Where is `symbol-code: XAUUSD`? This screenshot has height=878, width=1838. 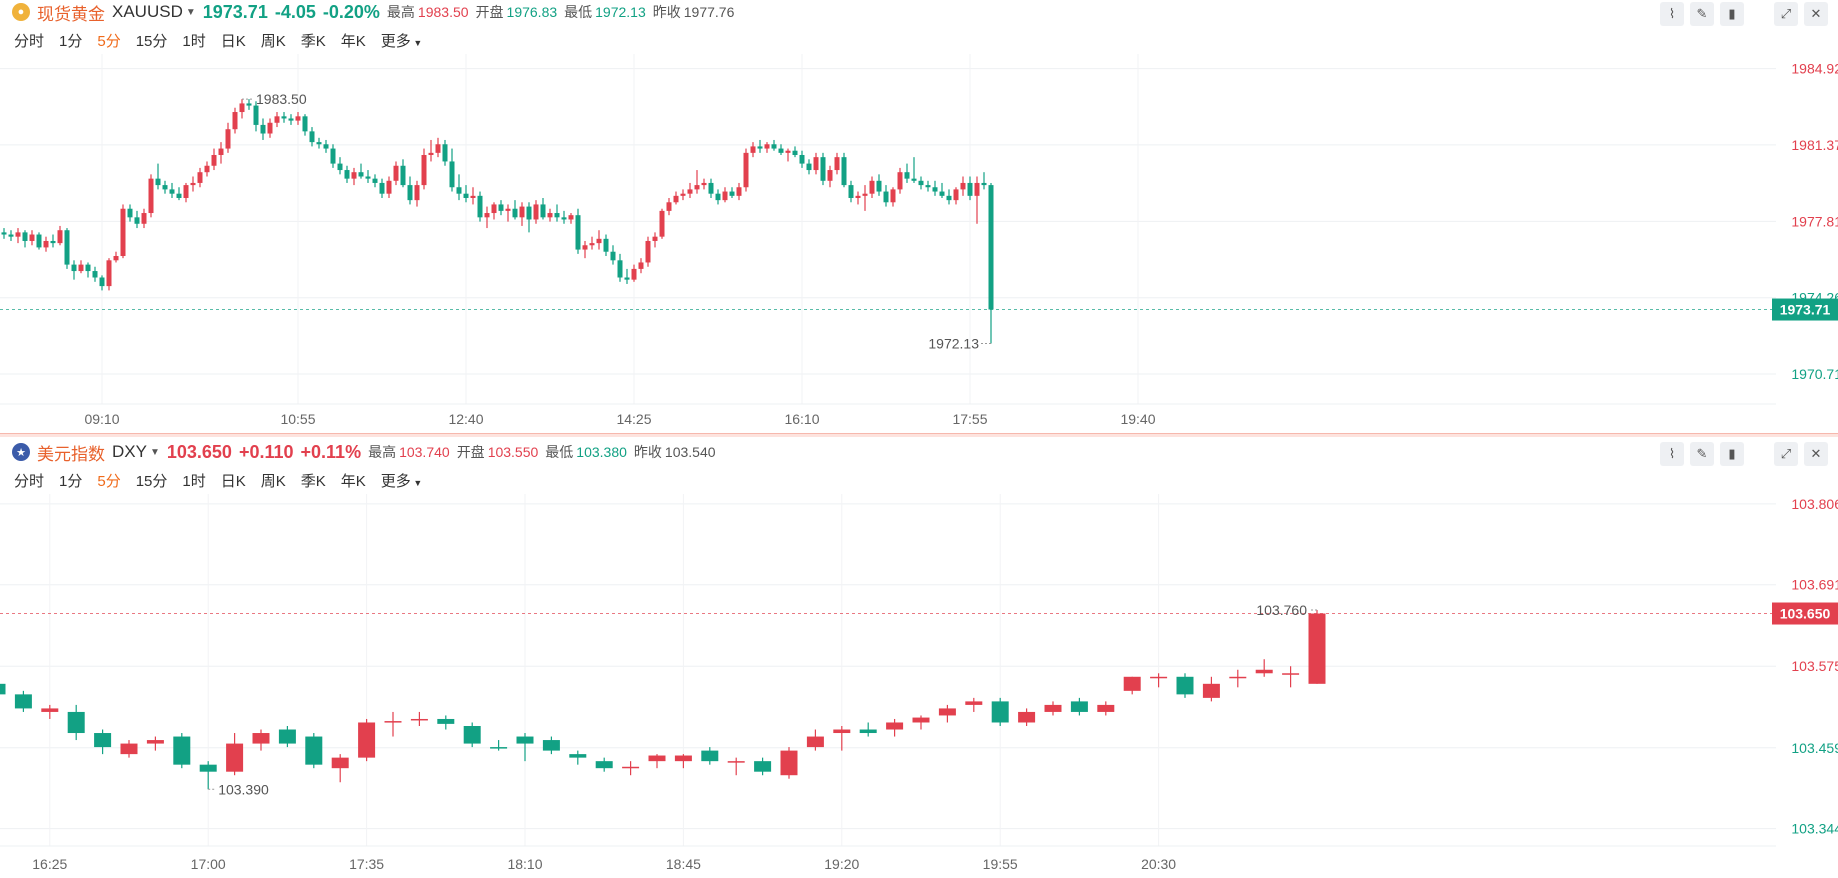
symbol-code: XAUUSD is located at coordinates (147, 11).